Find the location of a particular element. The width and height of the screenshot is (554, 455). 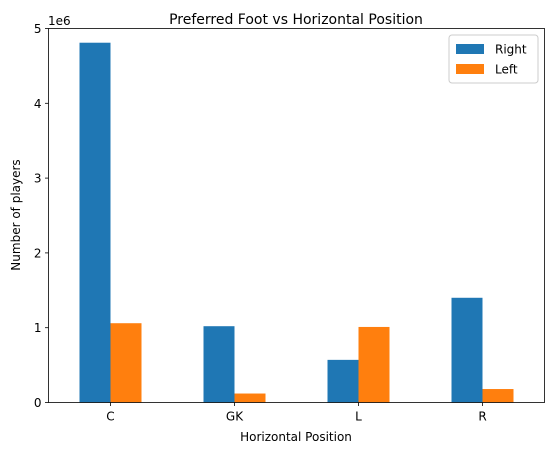

y-scale-label: 1e6 is located at coordinates (59, 21).